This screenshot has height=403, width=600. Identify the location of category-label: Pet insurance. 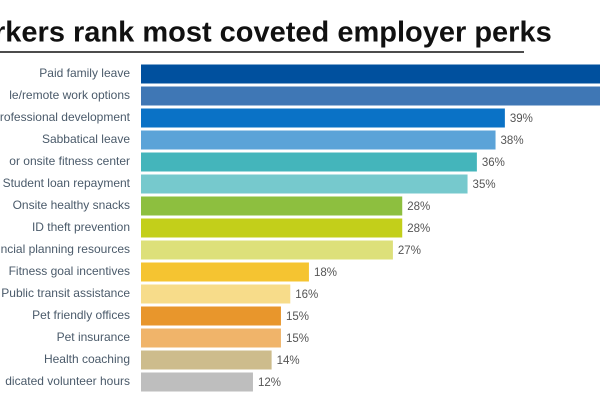
(94, 337).